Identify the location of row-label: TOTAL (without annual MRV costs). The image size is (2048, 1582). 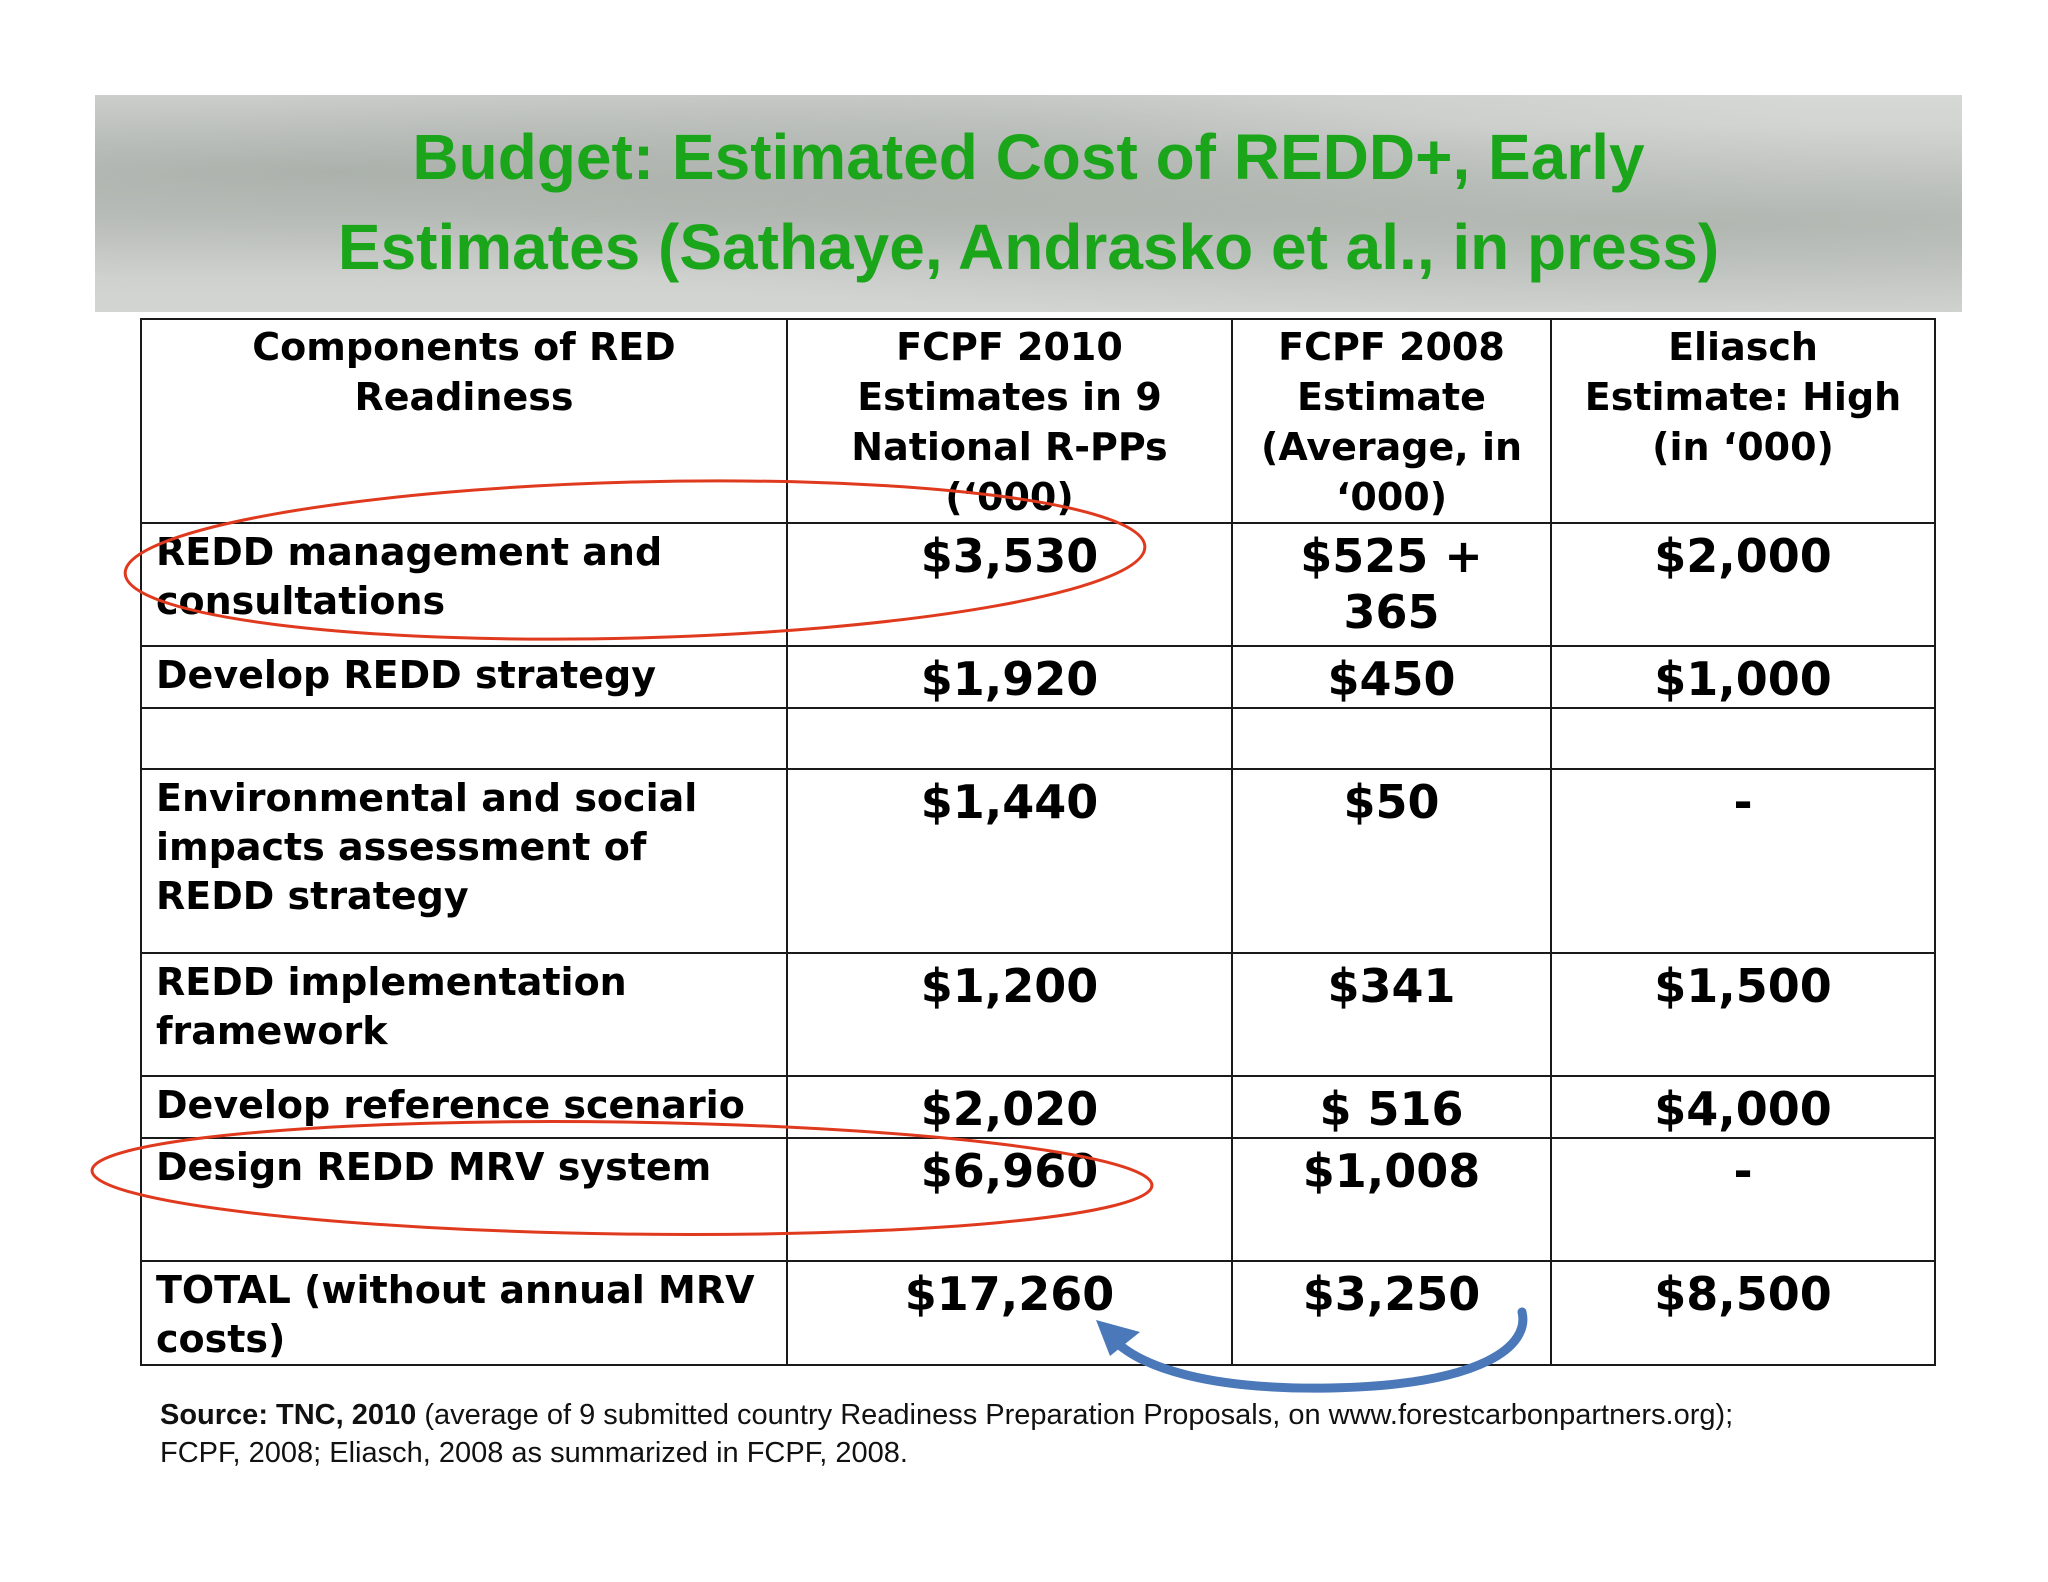
(464, 1313).